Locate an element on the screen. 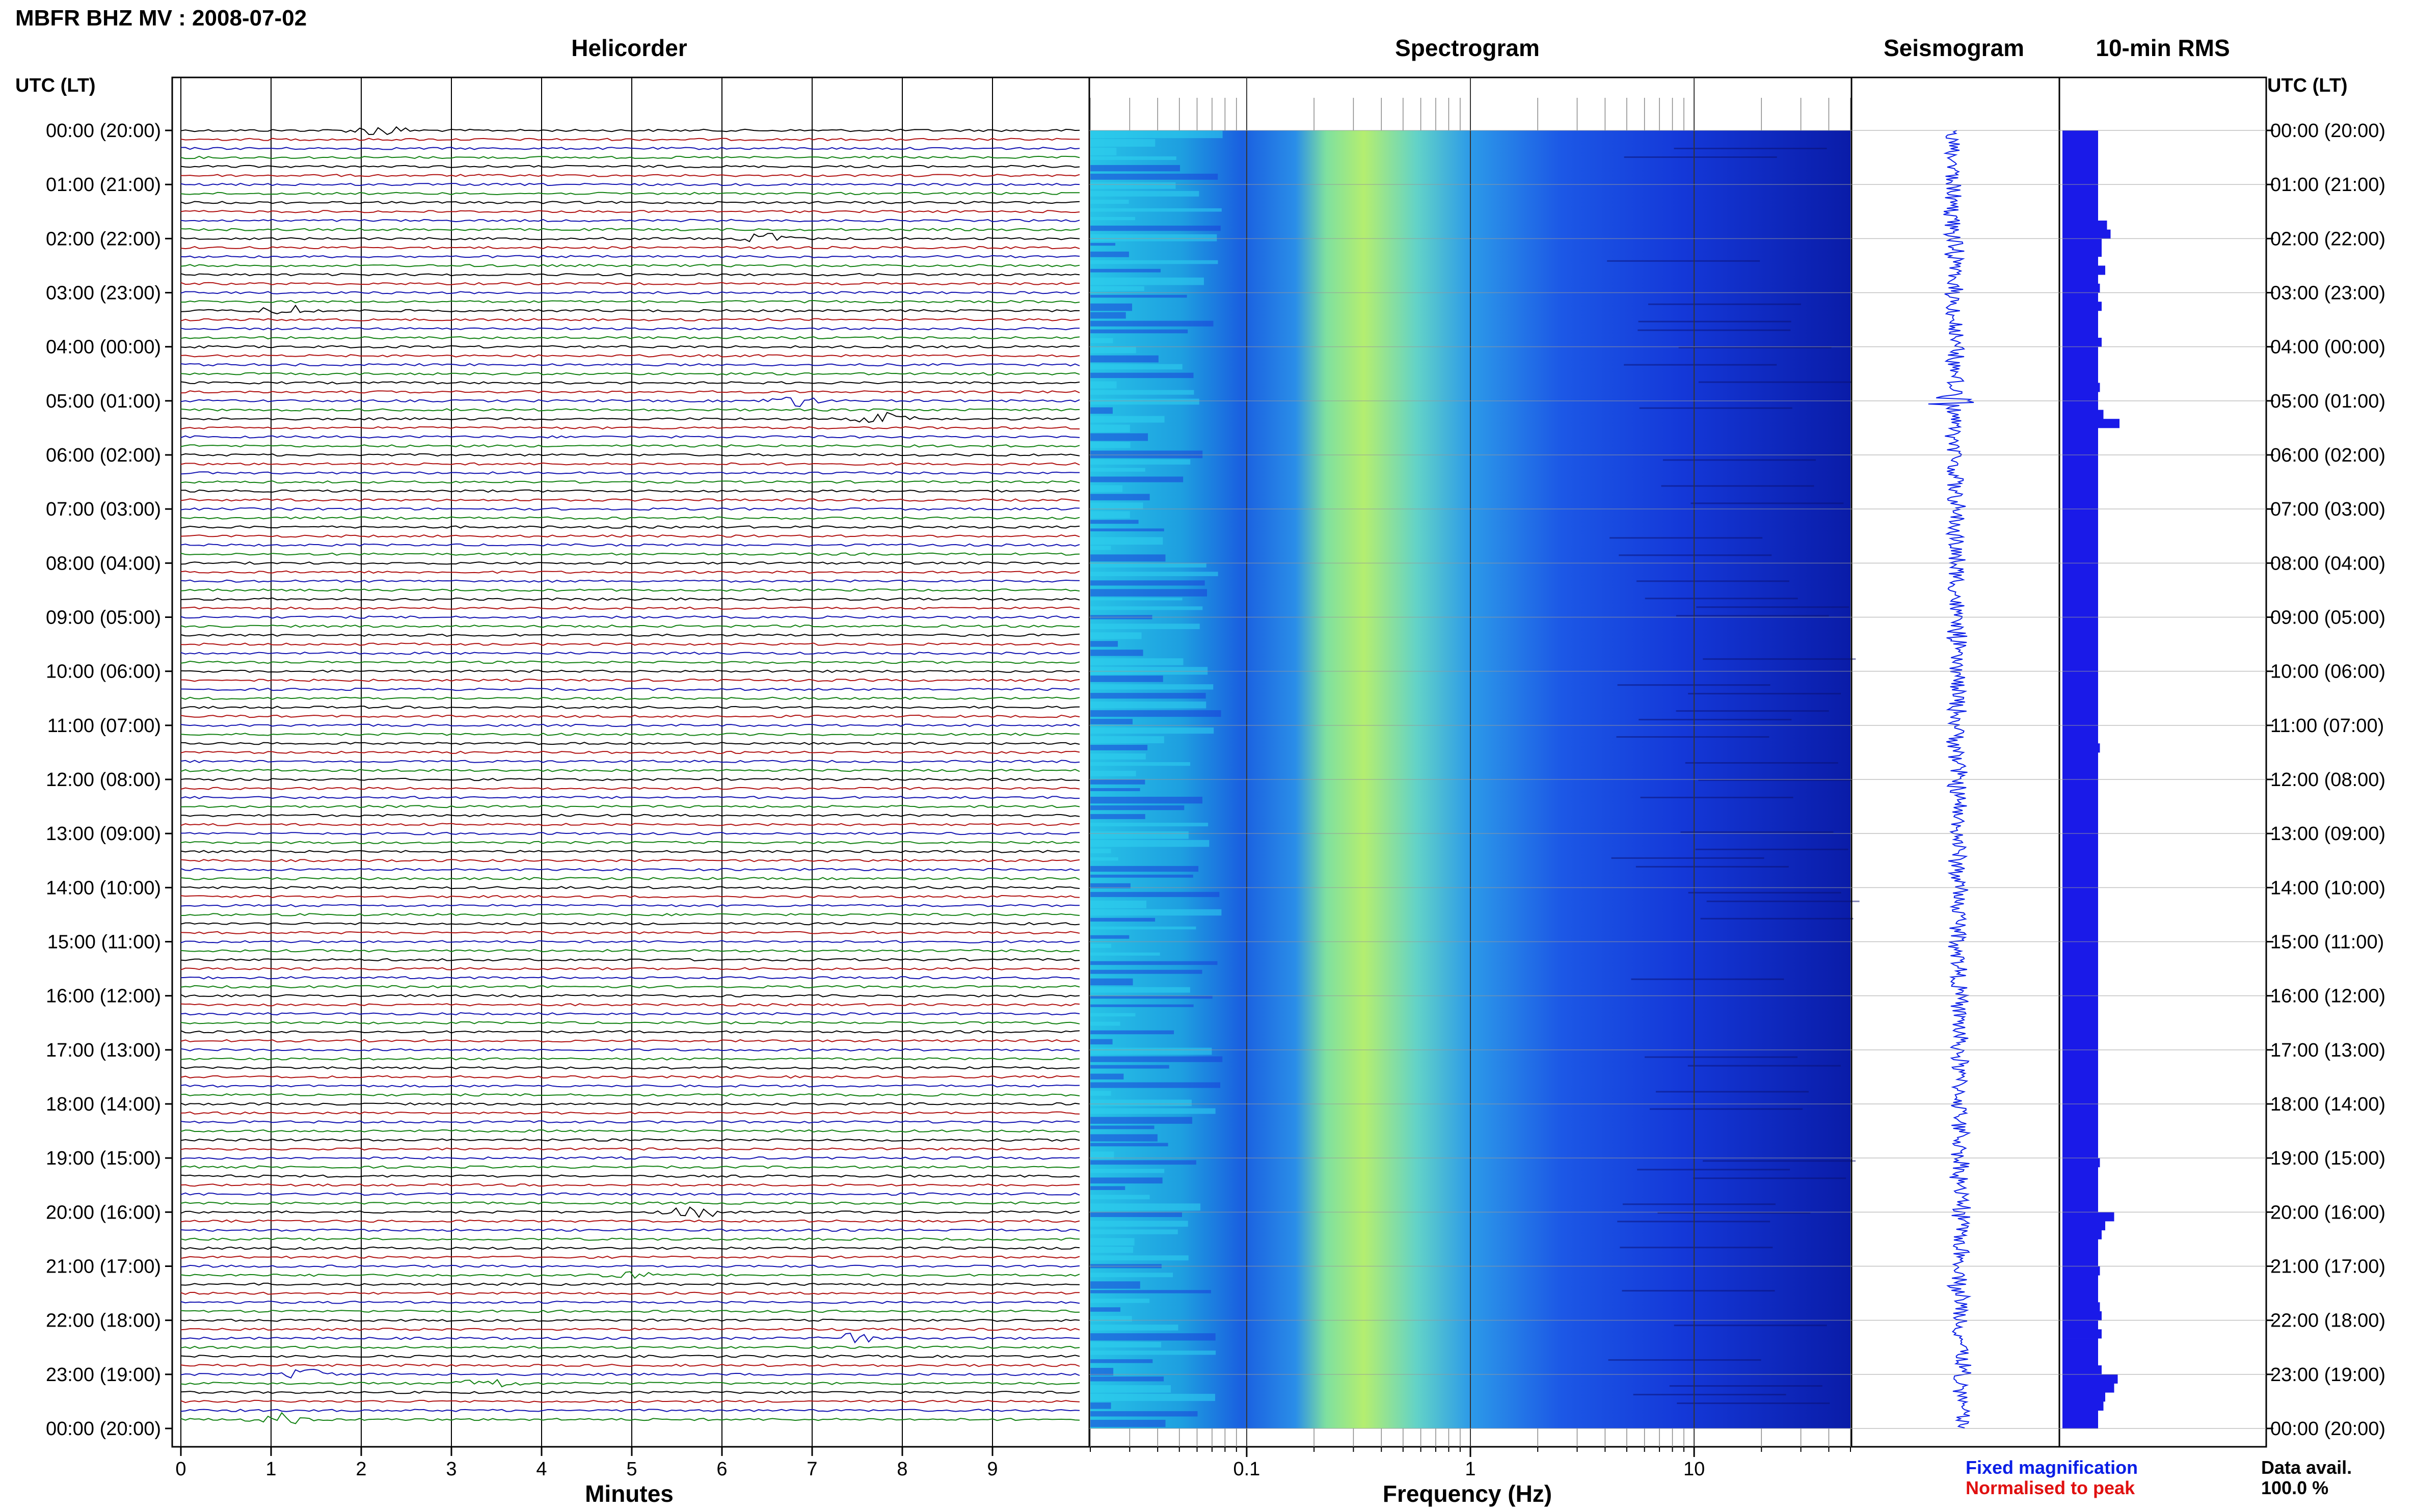  time-label-right: 05:00 (01:00) is located at coordinates (2327, 401).